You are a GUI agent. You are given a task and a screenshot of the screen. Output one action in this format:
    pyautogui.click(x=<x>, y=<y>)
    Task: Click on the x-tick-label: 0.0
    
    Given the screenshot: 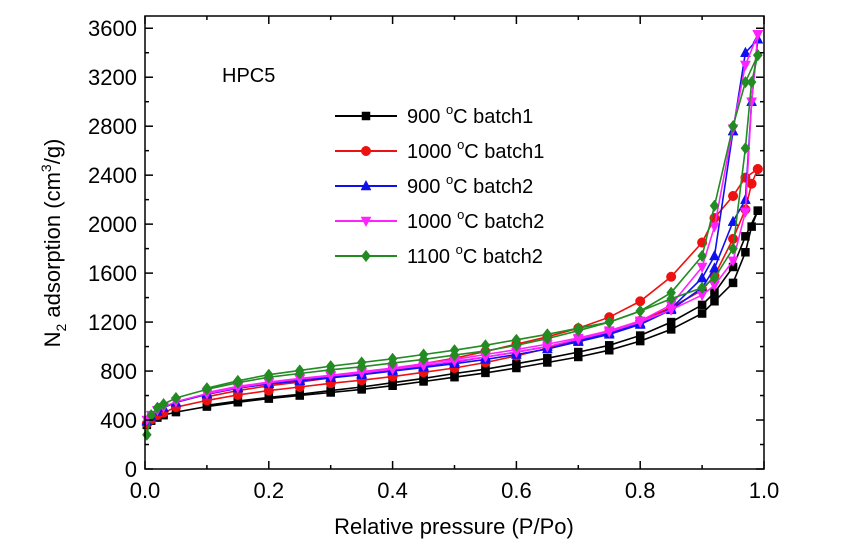 What is the action you would take?
    pyautogui.click(x=145, y=490)
    